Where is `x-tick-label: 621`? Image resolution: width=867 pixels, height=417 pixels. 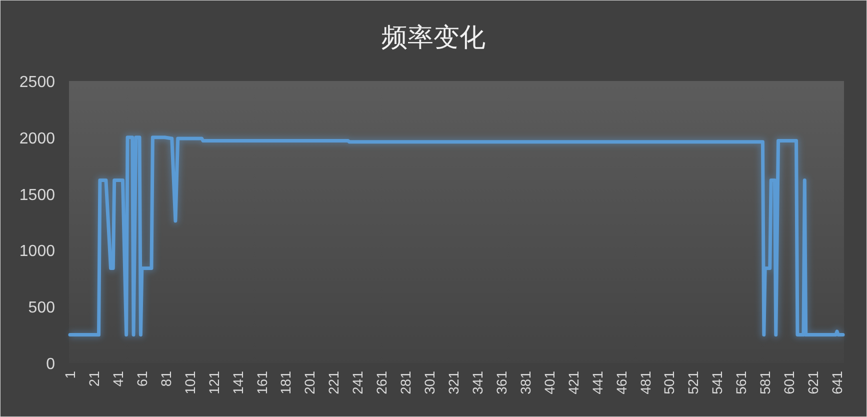
x-tick-label: 621 is located at coordinates (813, 382).